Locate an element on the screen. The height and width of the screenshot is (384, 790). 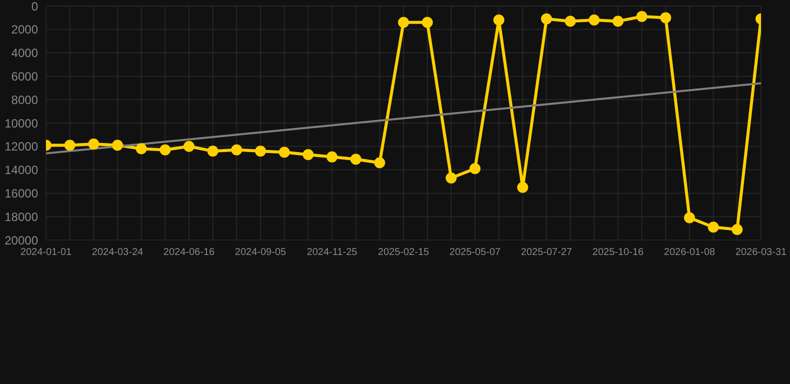
x-tick-label: 2024-03-24 is located at coordinates (118, 252).